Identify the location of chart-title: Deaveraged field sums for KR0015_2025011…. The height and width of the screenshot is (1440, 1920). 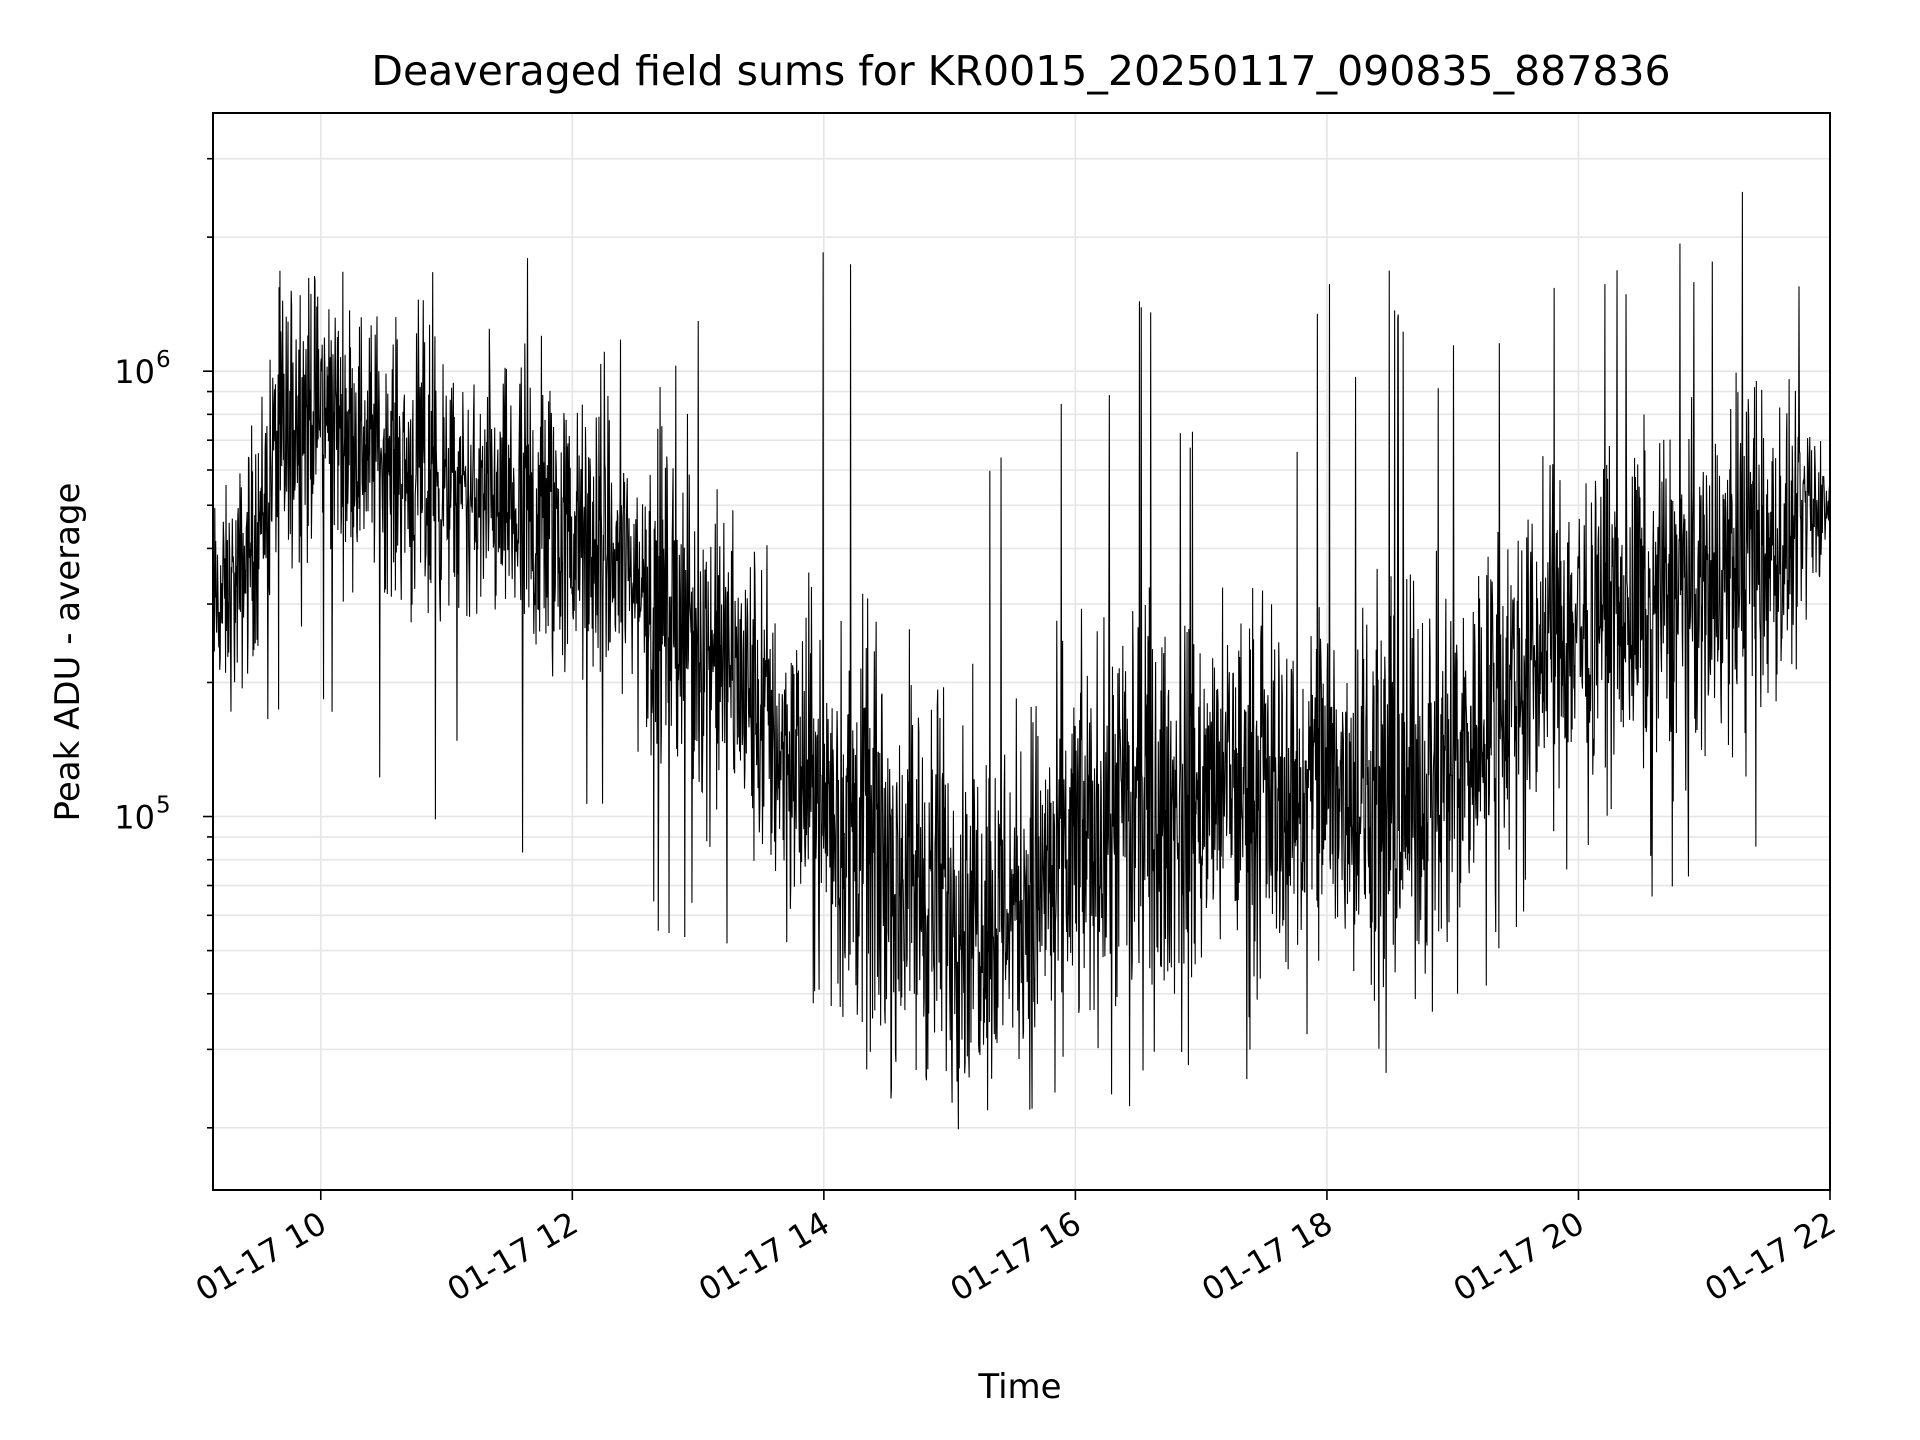
(1020, 71).